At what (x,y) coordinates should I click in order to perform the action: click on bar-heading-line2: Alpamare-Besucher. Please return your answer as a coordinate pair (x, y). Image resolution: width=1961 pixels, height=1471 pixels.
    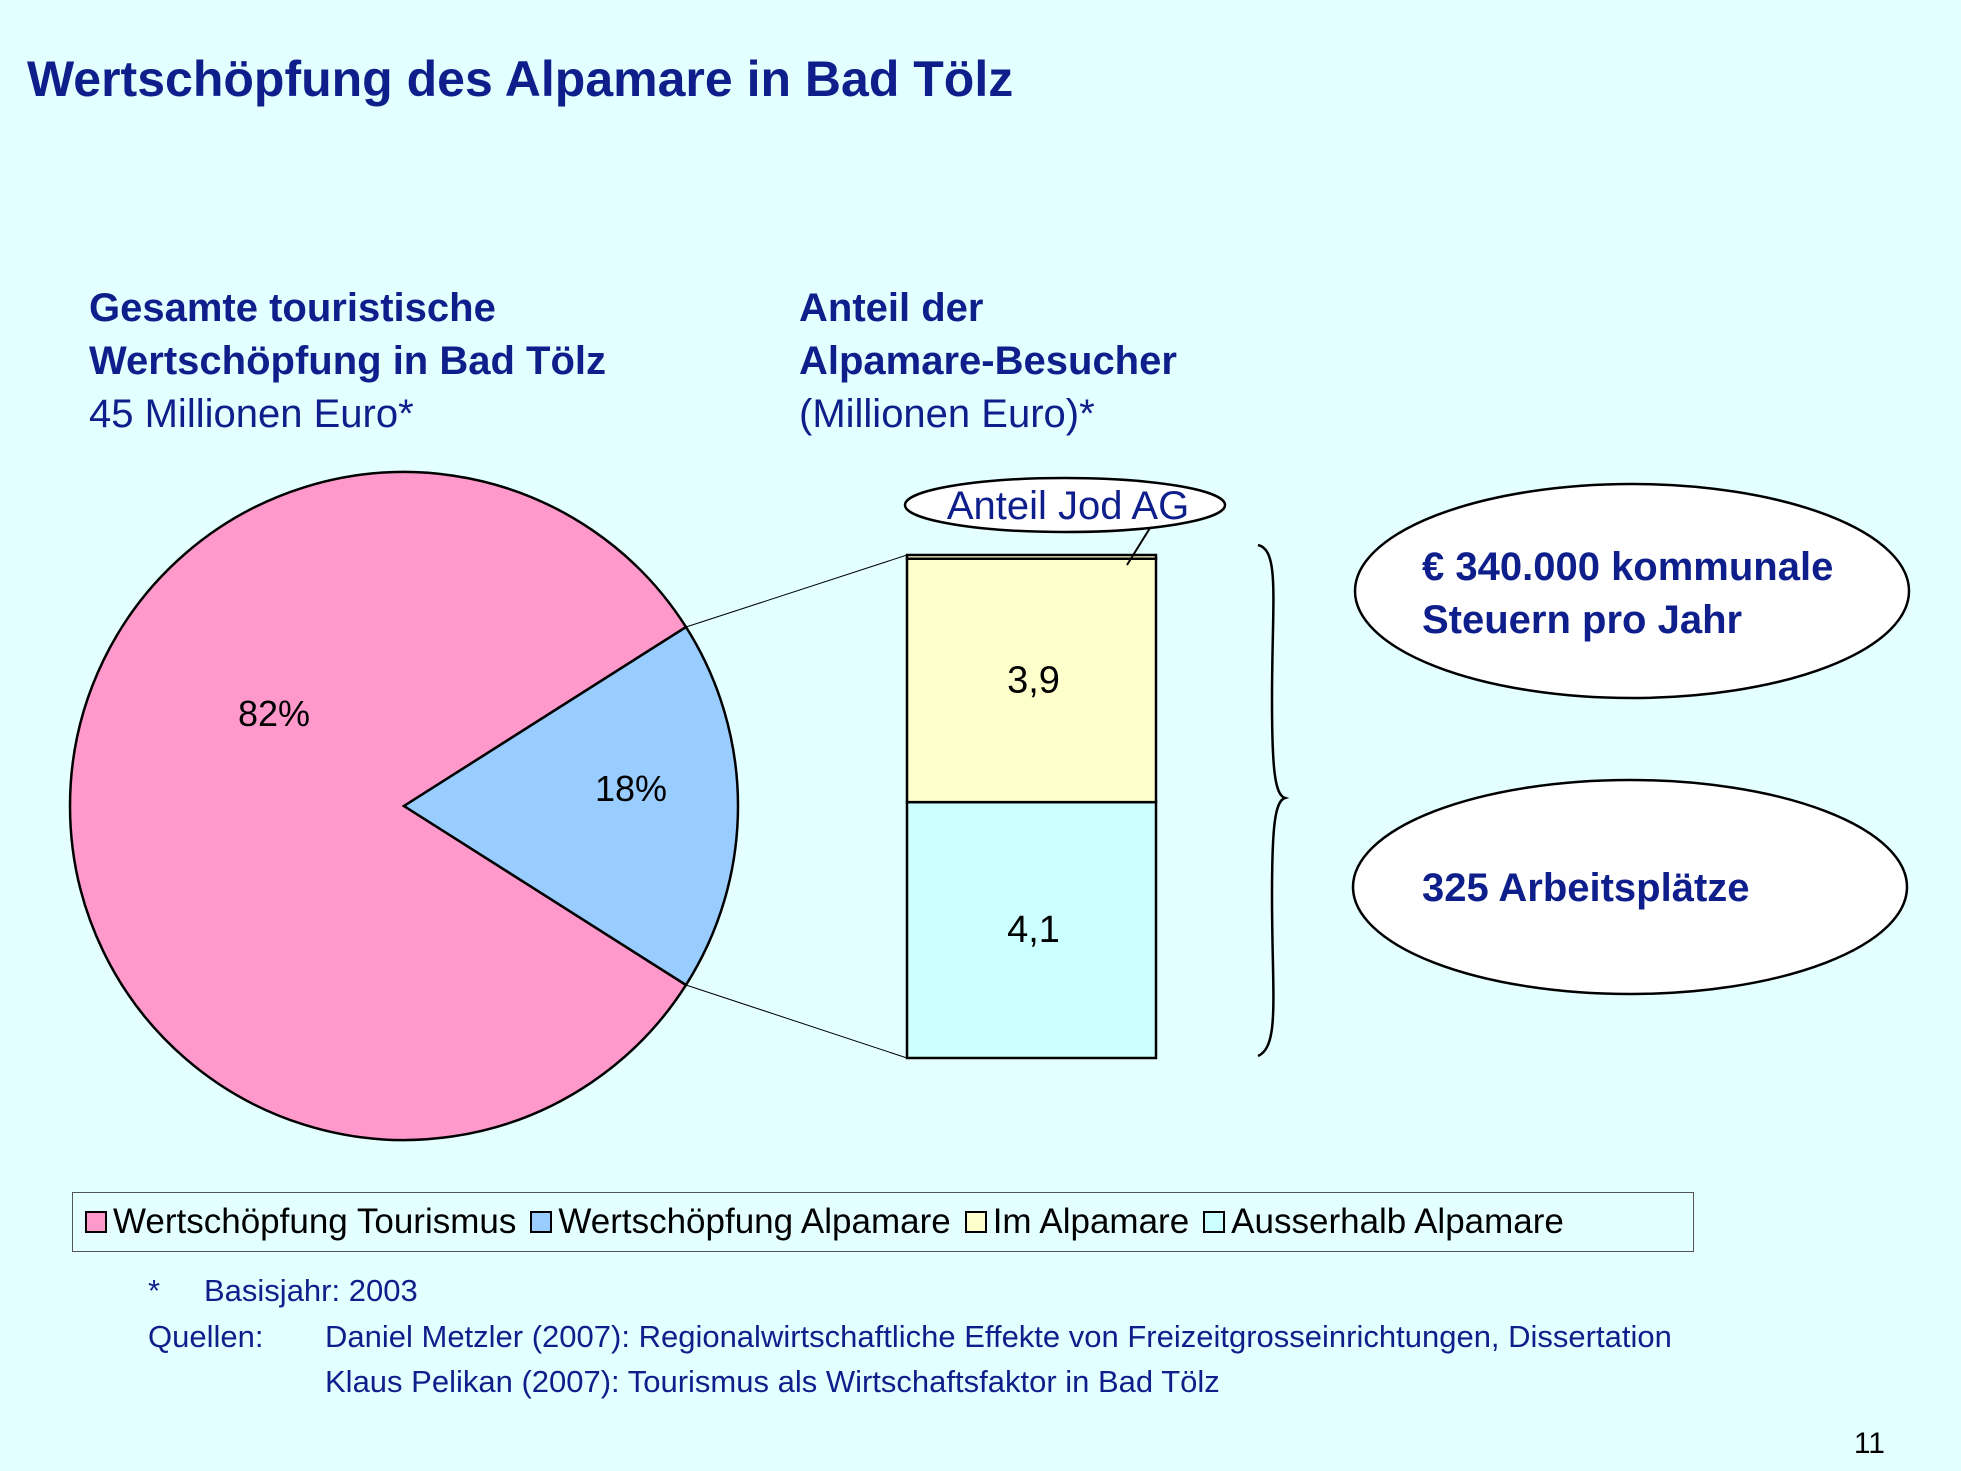
    Looking at the image, I should click on (988, 361).